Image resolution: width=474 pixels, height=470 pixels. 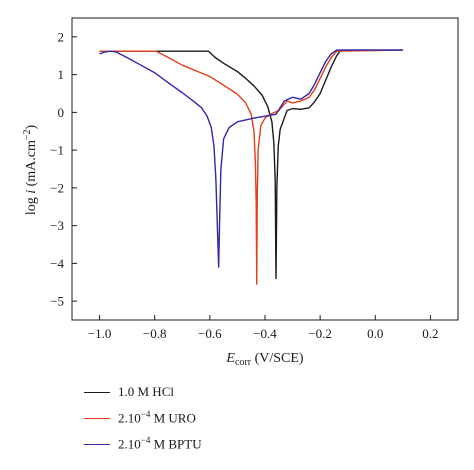 I want to click on legend-label-bptu-rest: M BPTU, so click(x=176, y=444).